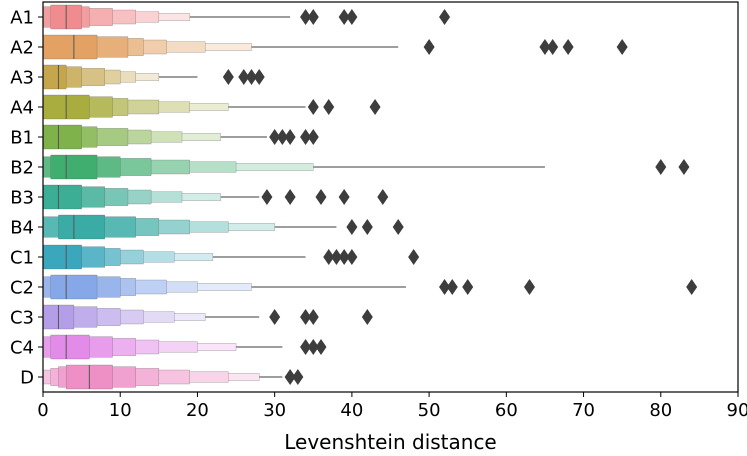  I want to click on x-tick-label: 60, so click(506, 410).